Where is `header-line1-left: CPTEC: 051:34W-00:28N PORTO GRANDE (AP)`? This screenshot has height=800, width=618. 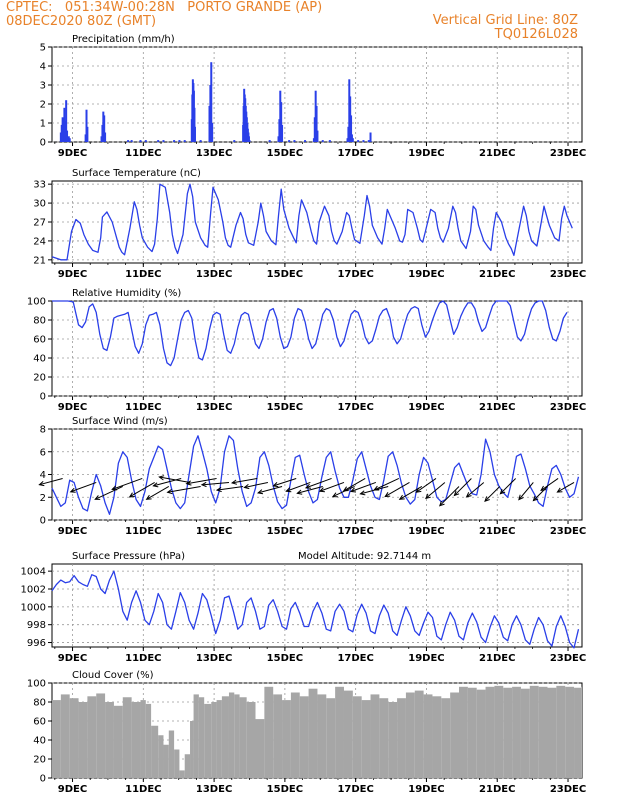 header-line1-left: CPTEC: 051:34W-00:28N PORTO GRANDE (AP) is located at coordinates (164, 7).